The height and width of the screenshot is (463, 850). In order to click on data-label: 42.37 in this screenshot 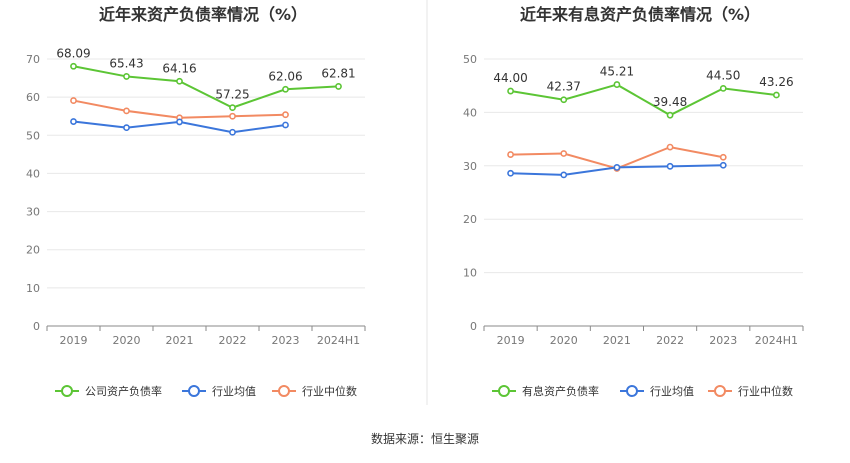, I will do `click(564, 87)`.